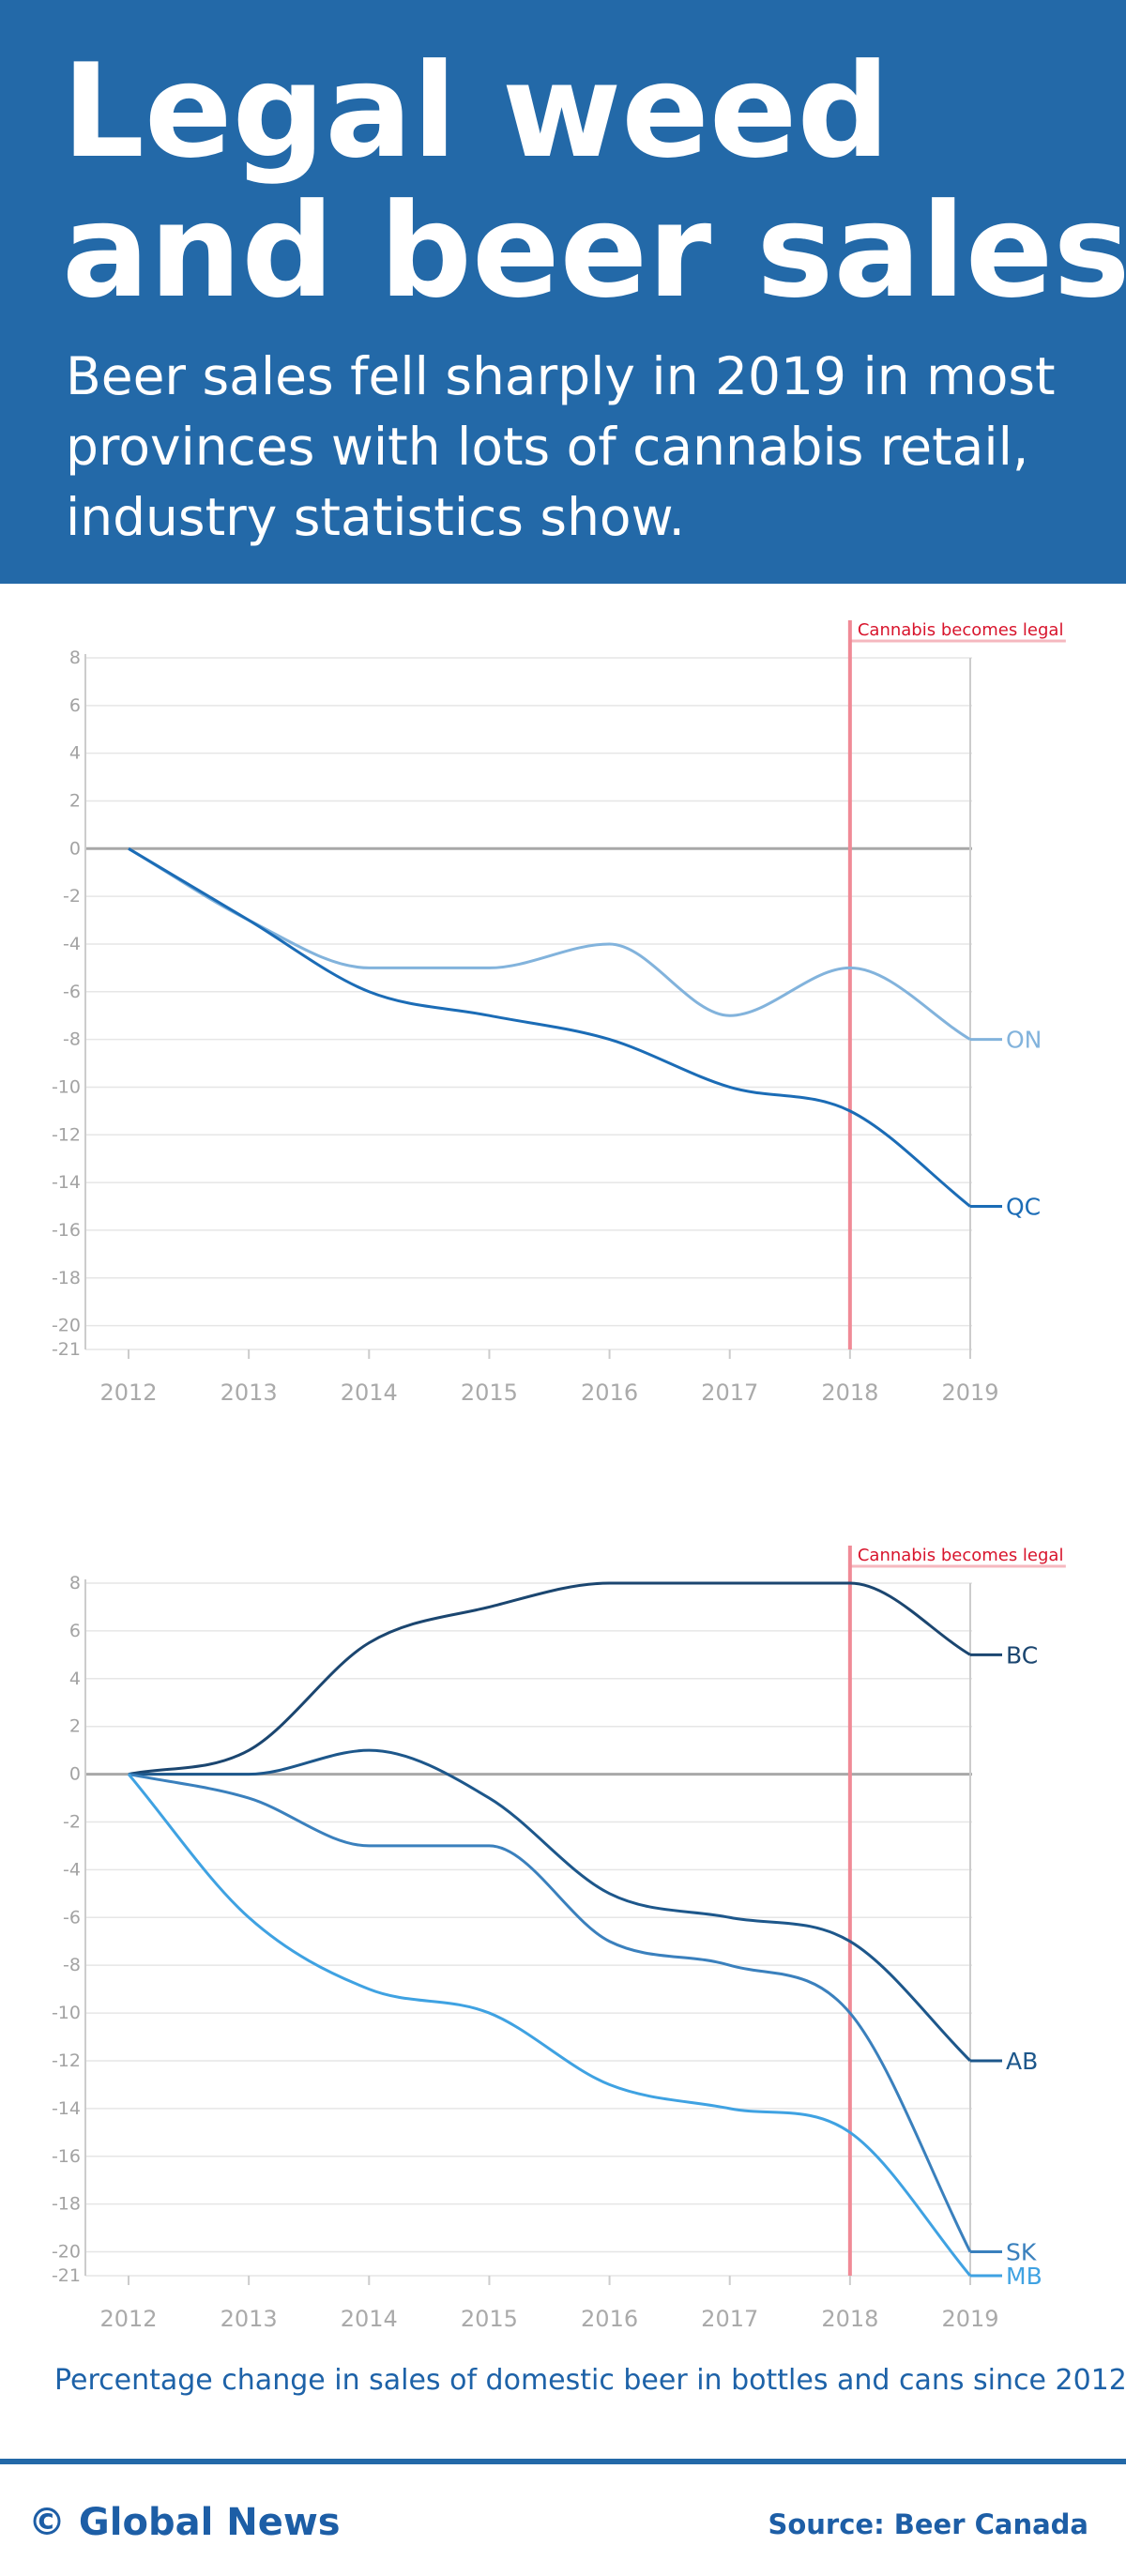  Describe the element at coordinates (1022, 2252) in the screenshot. I see `series-label: SK` at that location.